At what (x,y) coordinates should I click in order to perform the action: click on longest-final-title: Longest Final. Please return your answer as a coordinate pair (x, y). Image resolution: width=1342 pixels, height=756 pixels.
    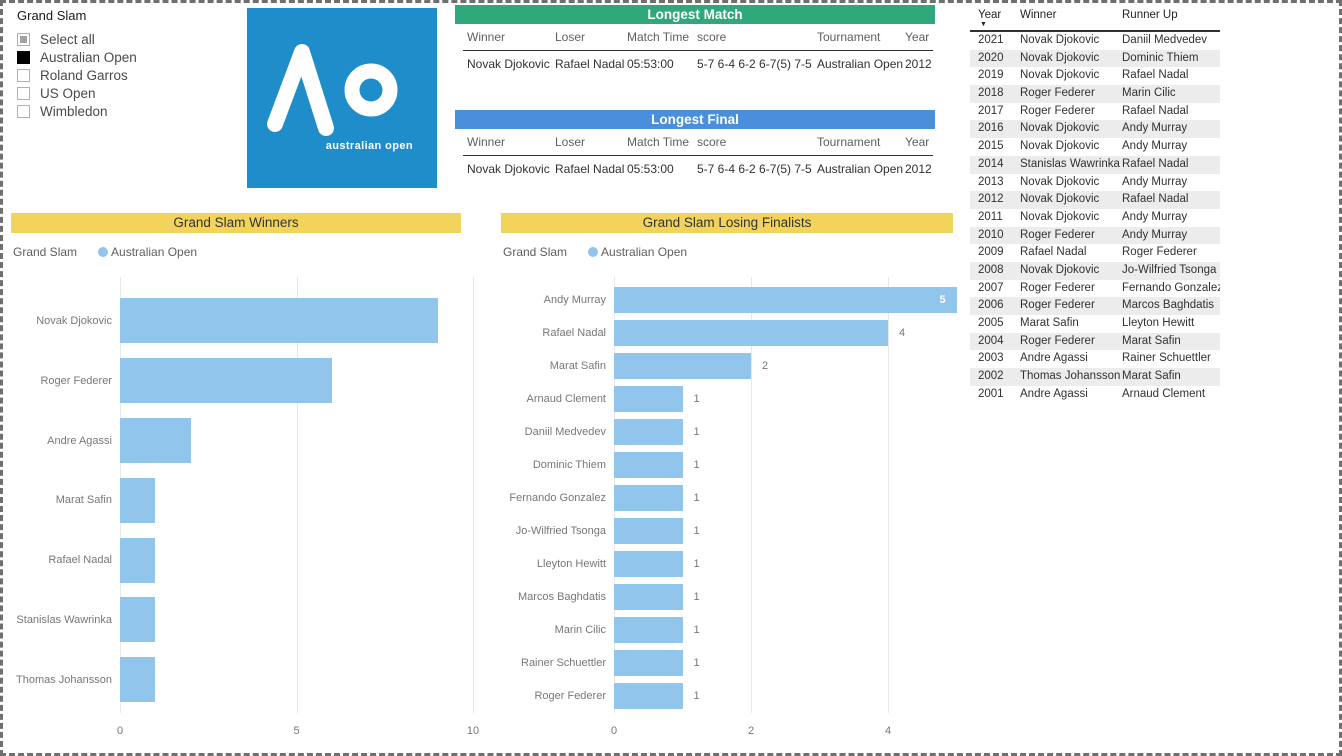
    Looking at the image, I should click on (695, 119).